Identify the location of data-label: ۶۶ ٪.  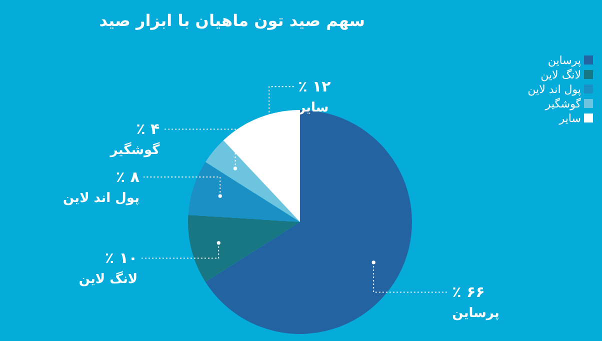
(468, 292).